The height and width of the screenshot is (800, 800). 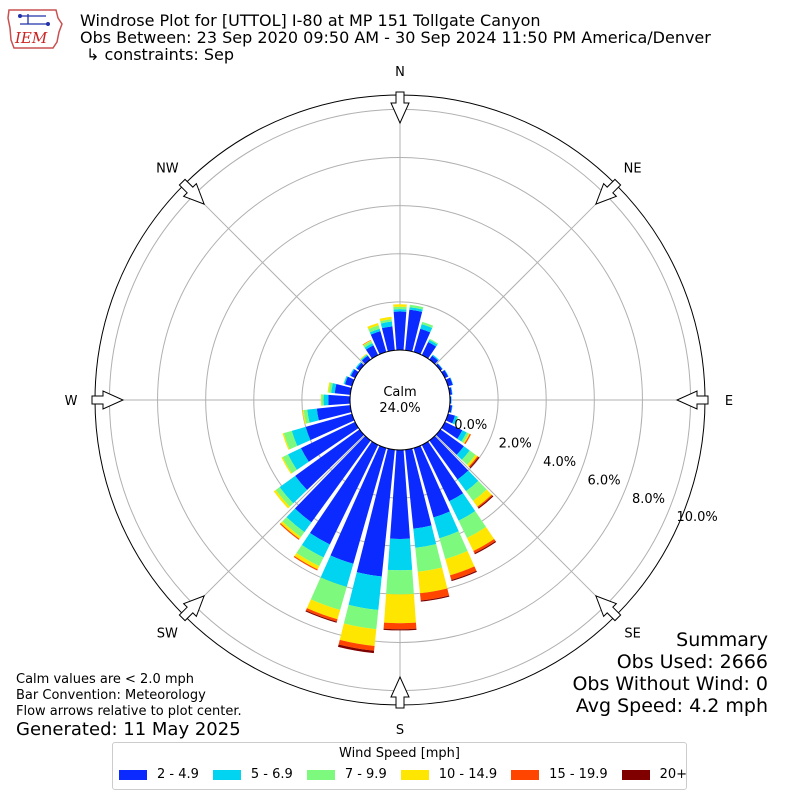 I want to click on compass-label: SW, so click(x=167, y=634).